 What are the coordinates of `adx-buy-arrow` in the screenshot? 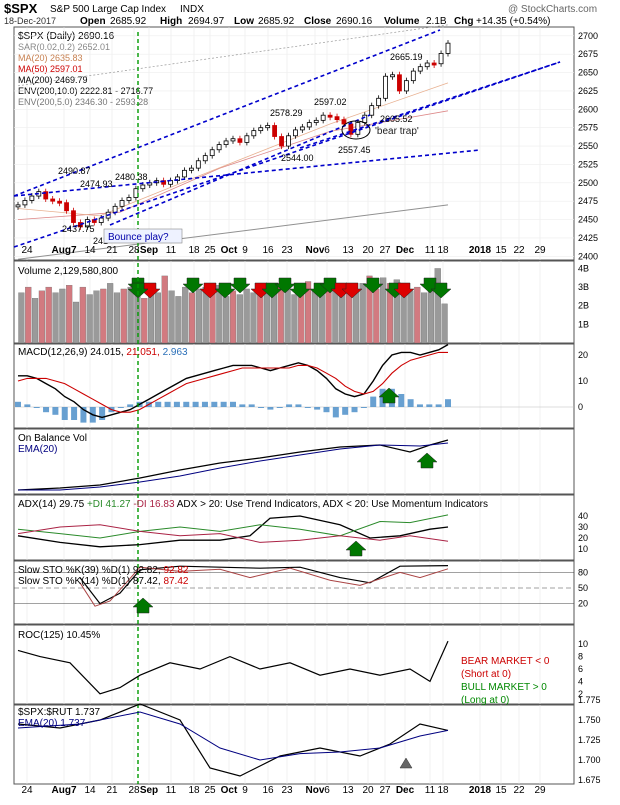 It's located at (356, 548).